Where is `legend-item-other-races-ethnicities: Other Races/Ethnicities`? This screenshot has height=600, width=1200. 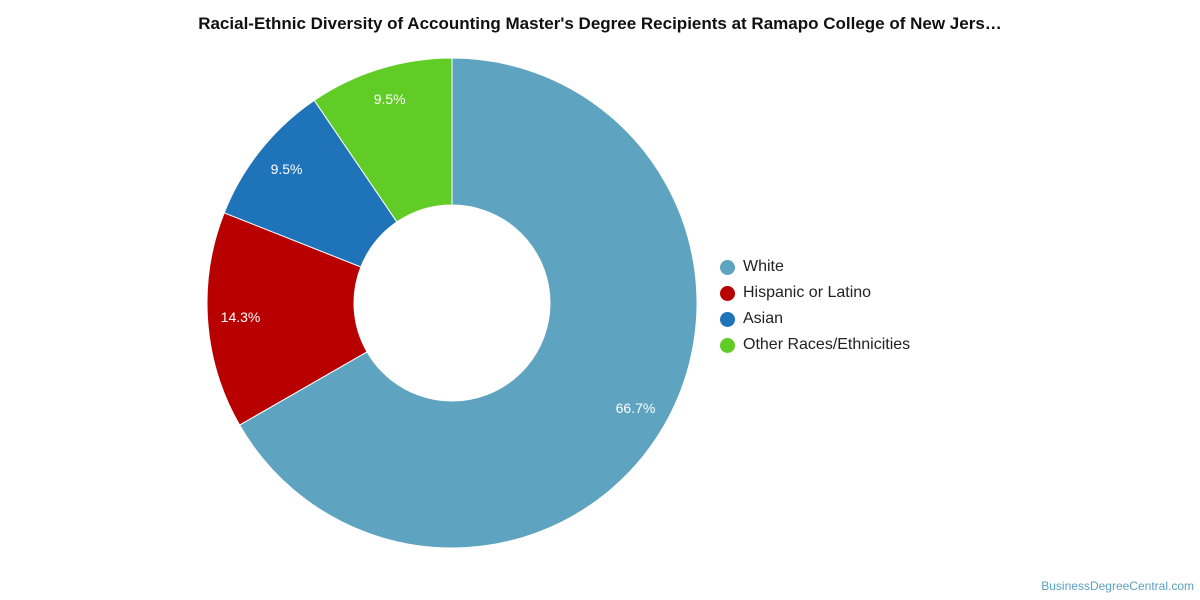 legend-item-other-races-ethnicities: Other Races/Ethnicities is located at coordinates (815, 345).